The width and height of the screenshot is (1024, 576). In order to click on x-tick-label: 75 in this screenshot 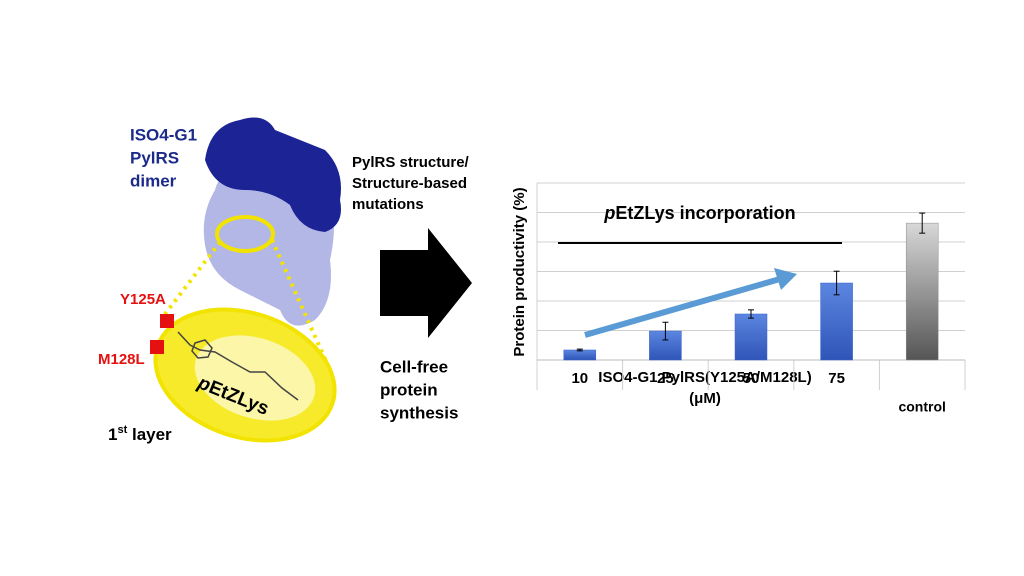, I will do `click(836, 378)`.